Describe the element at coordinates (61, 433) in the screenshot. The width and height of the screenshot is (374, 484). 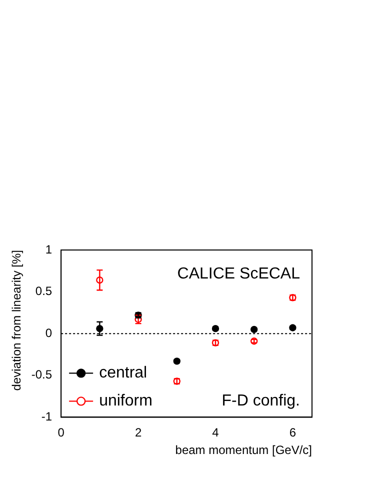
I see `x-tick-label: 0` at that location.